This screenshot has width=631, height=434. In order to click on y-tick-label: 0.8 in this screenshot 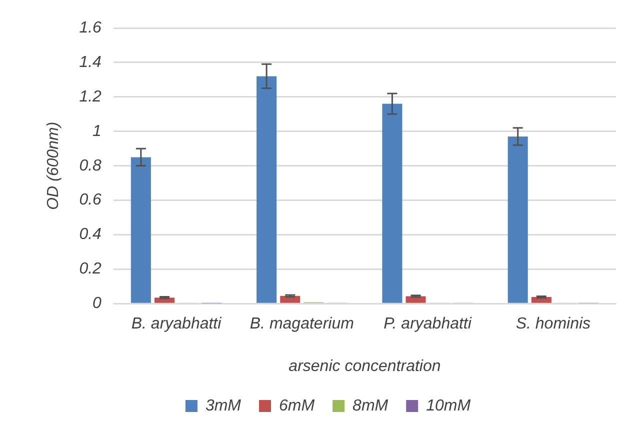, I will do `click(90, 165)`.